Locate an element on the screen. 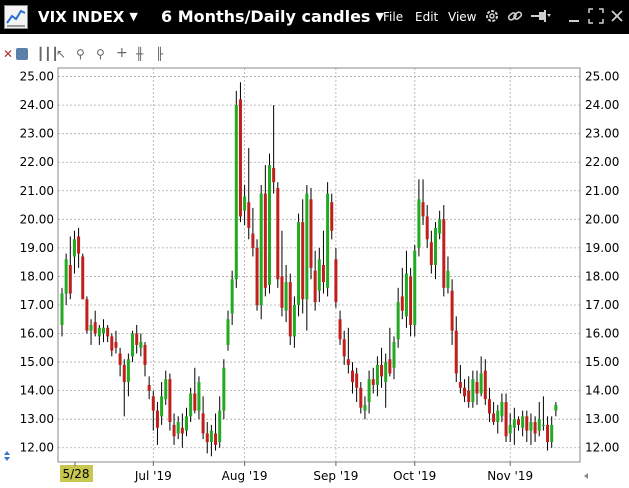 The height and width of the screenshot is (488, 629). zoom-in-icon: ⚲ is located at coordinates (80, 54).